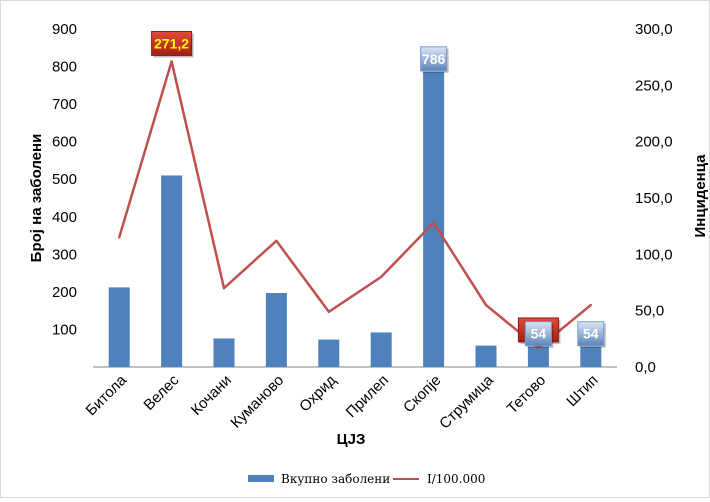 This screenshot has height=502, width=710. I want to click on y2-tick-label: 150,0, so click(654, 198).